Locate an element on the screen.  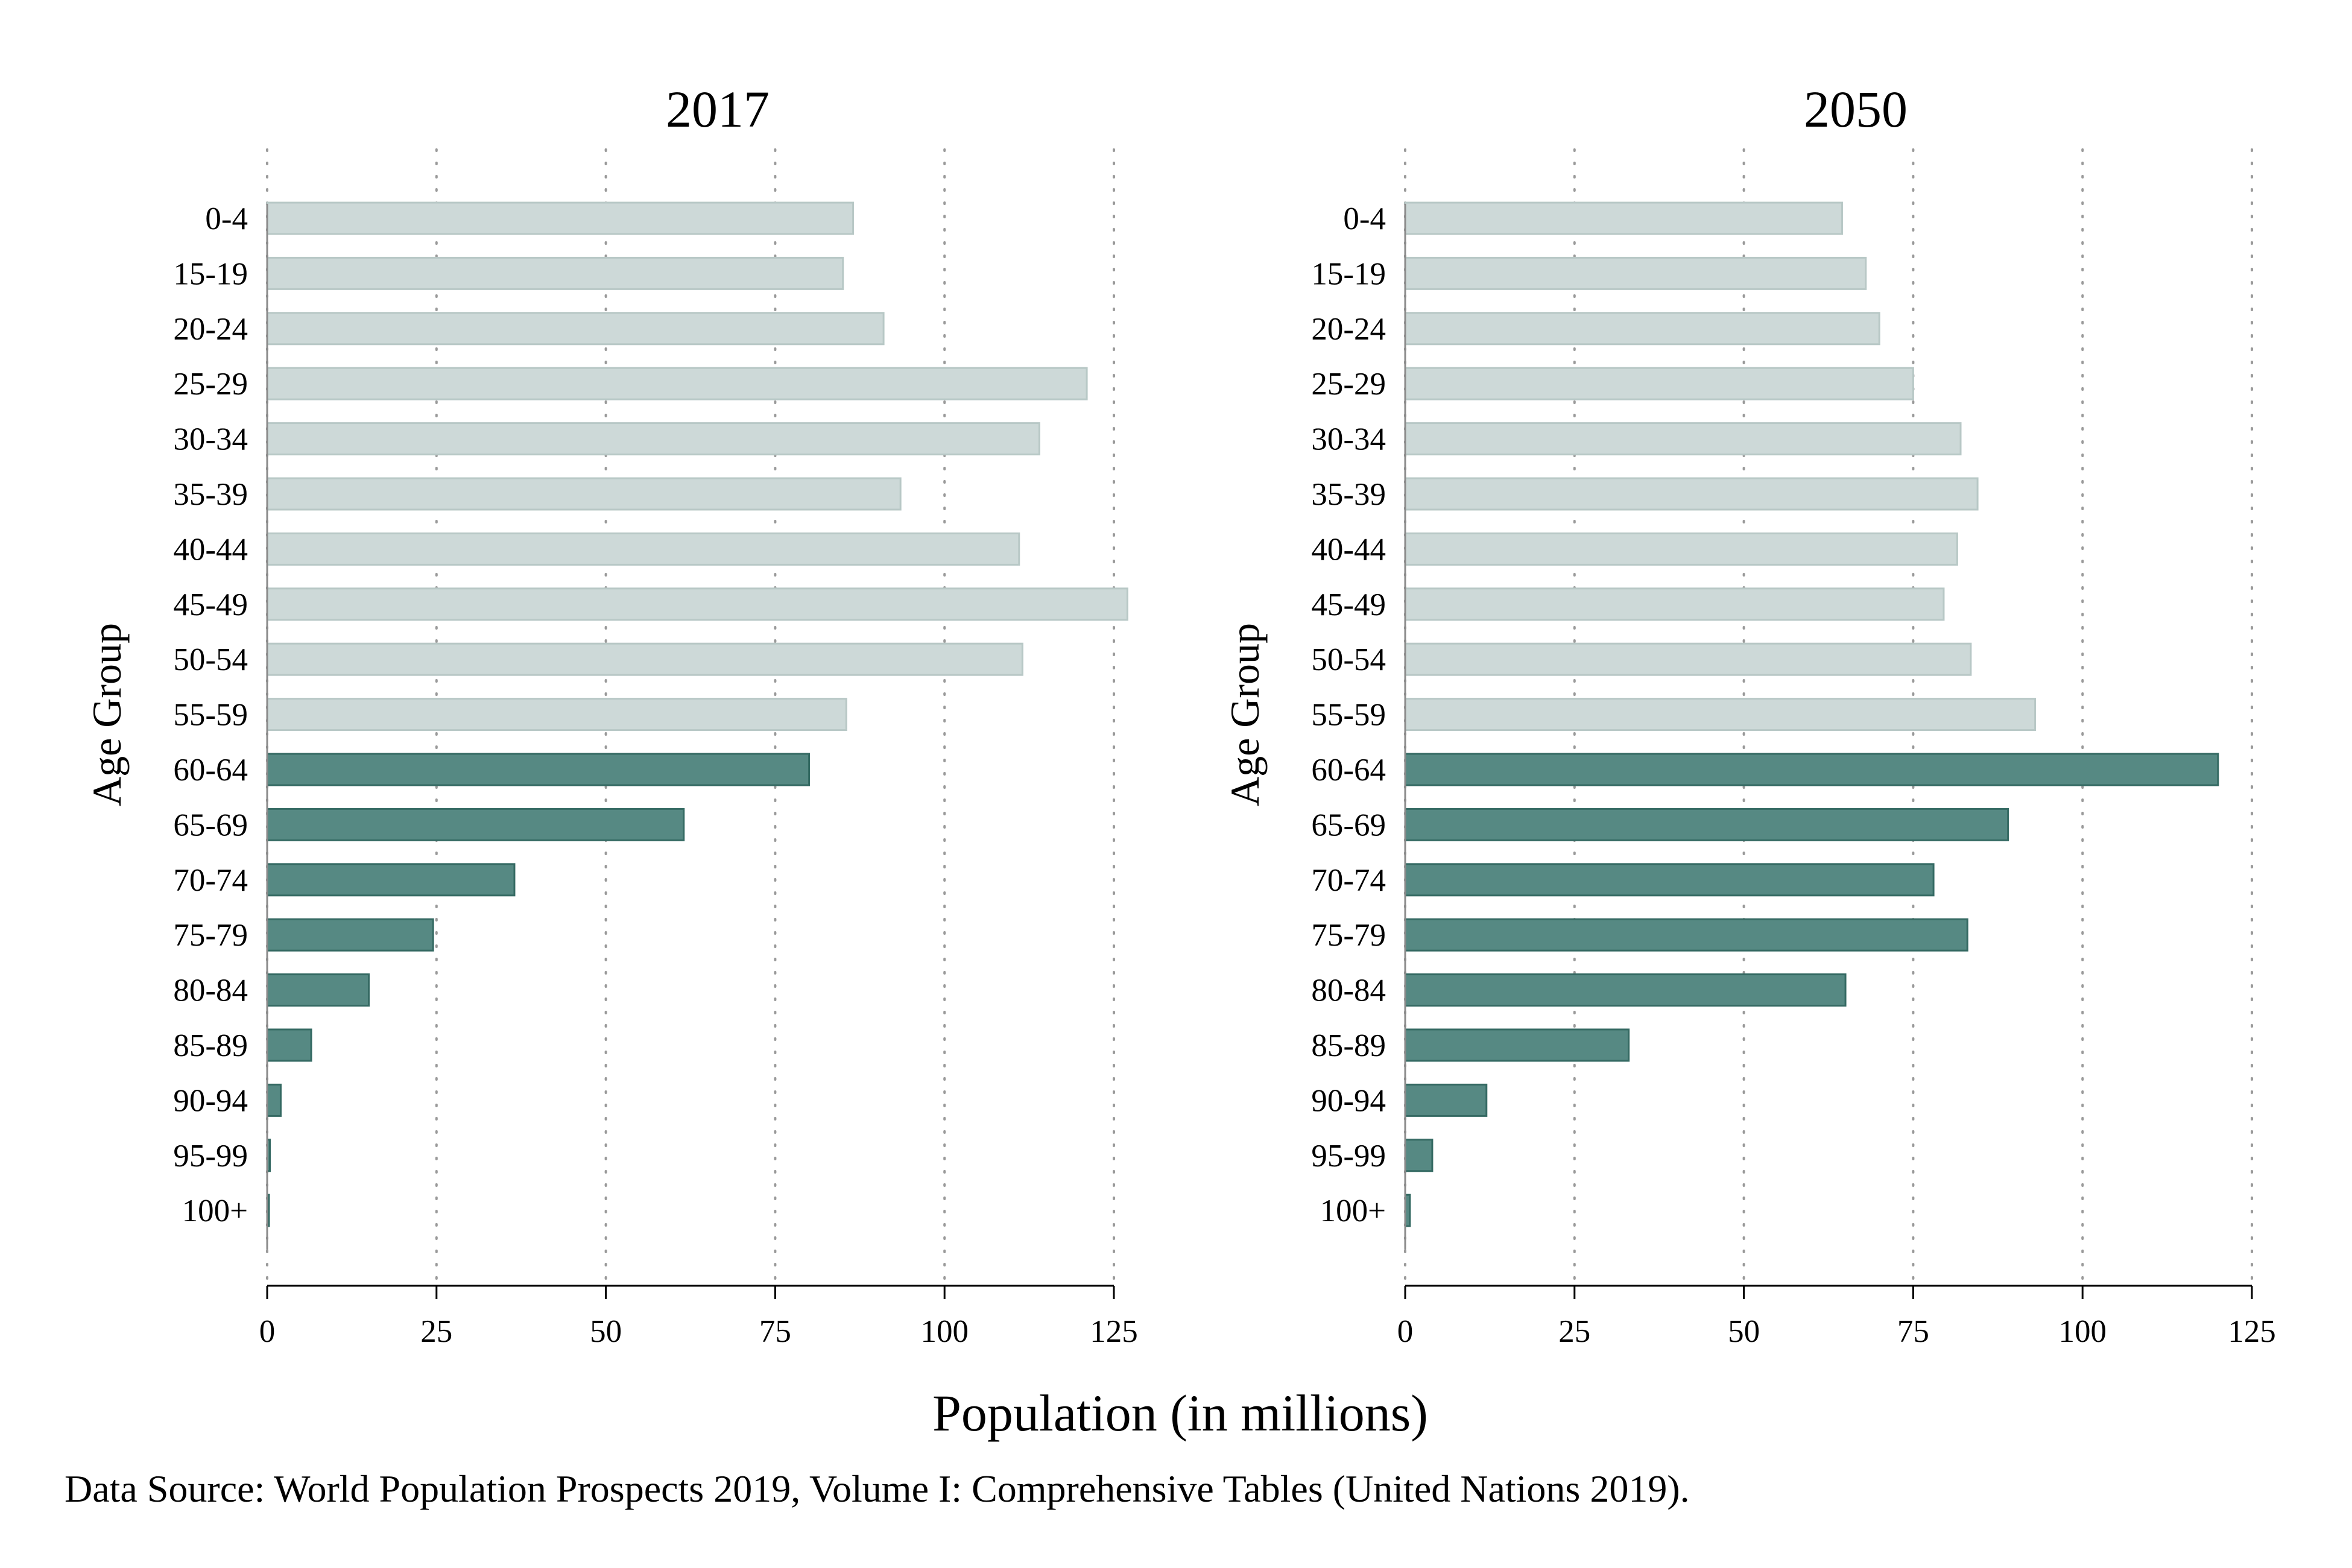
panel-title: 2017 is located at coordinates (718, 109).